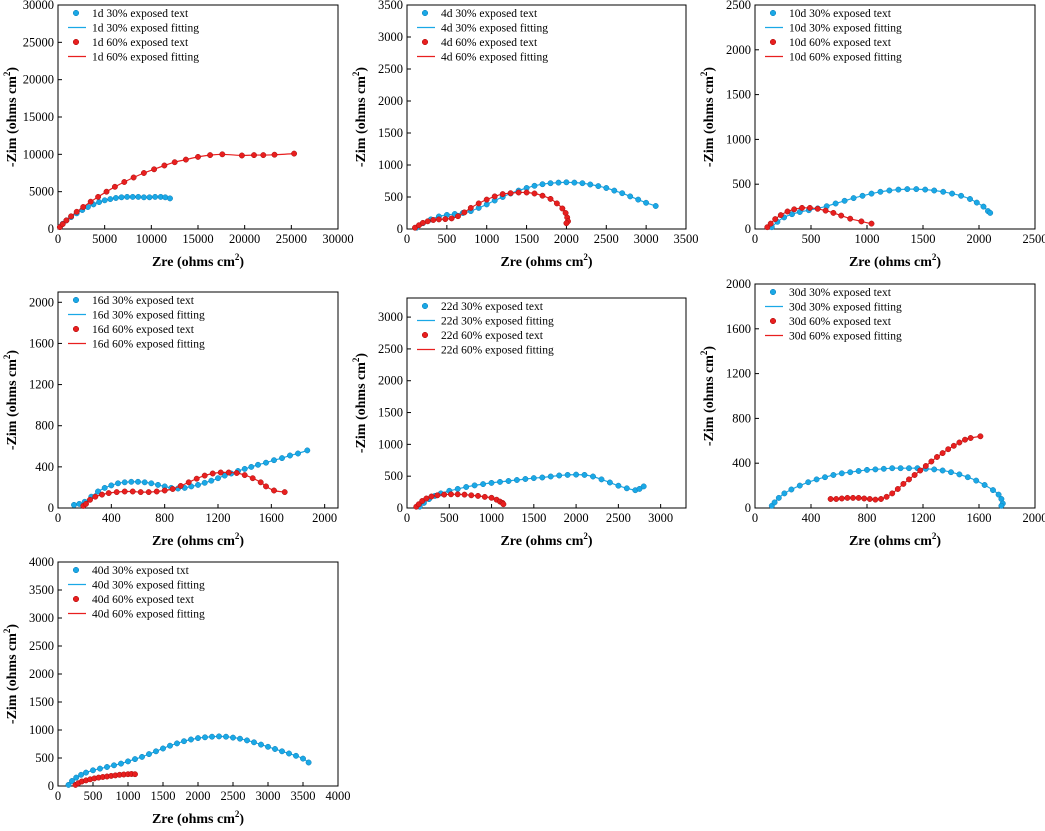  I want to click on y-tick-label: 500, so click(393, 197).